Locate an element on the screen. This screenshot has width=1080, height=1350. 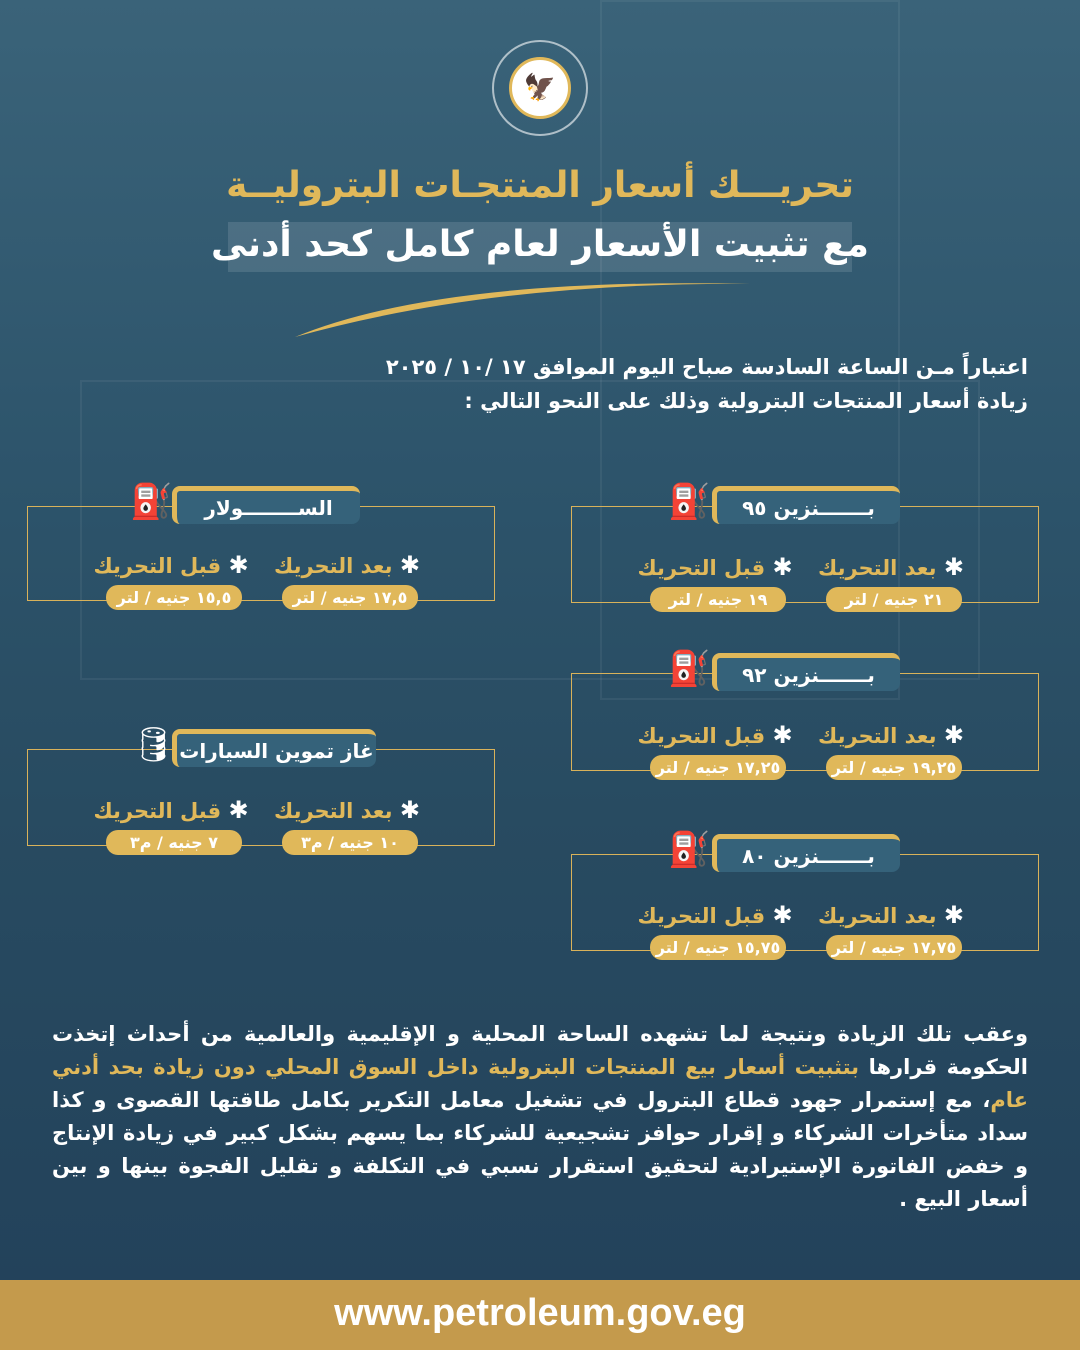
eagle-emblem-icon: 🦅 is located at coordinates (540, 88).